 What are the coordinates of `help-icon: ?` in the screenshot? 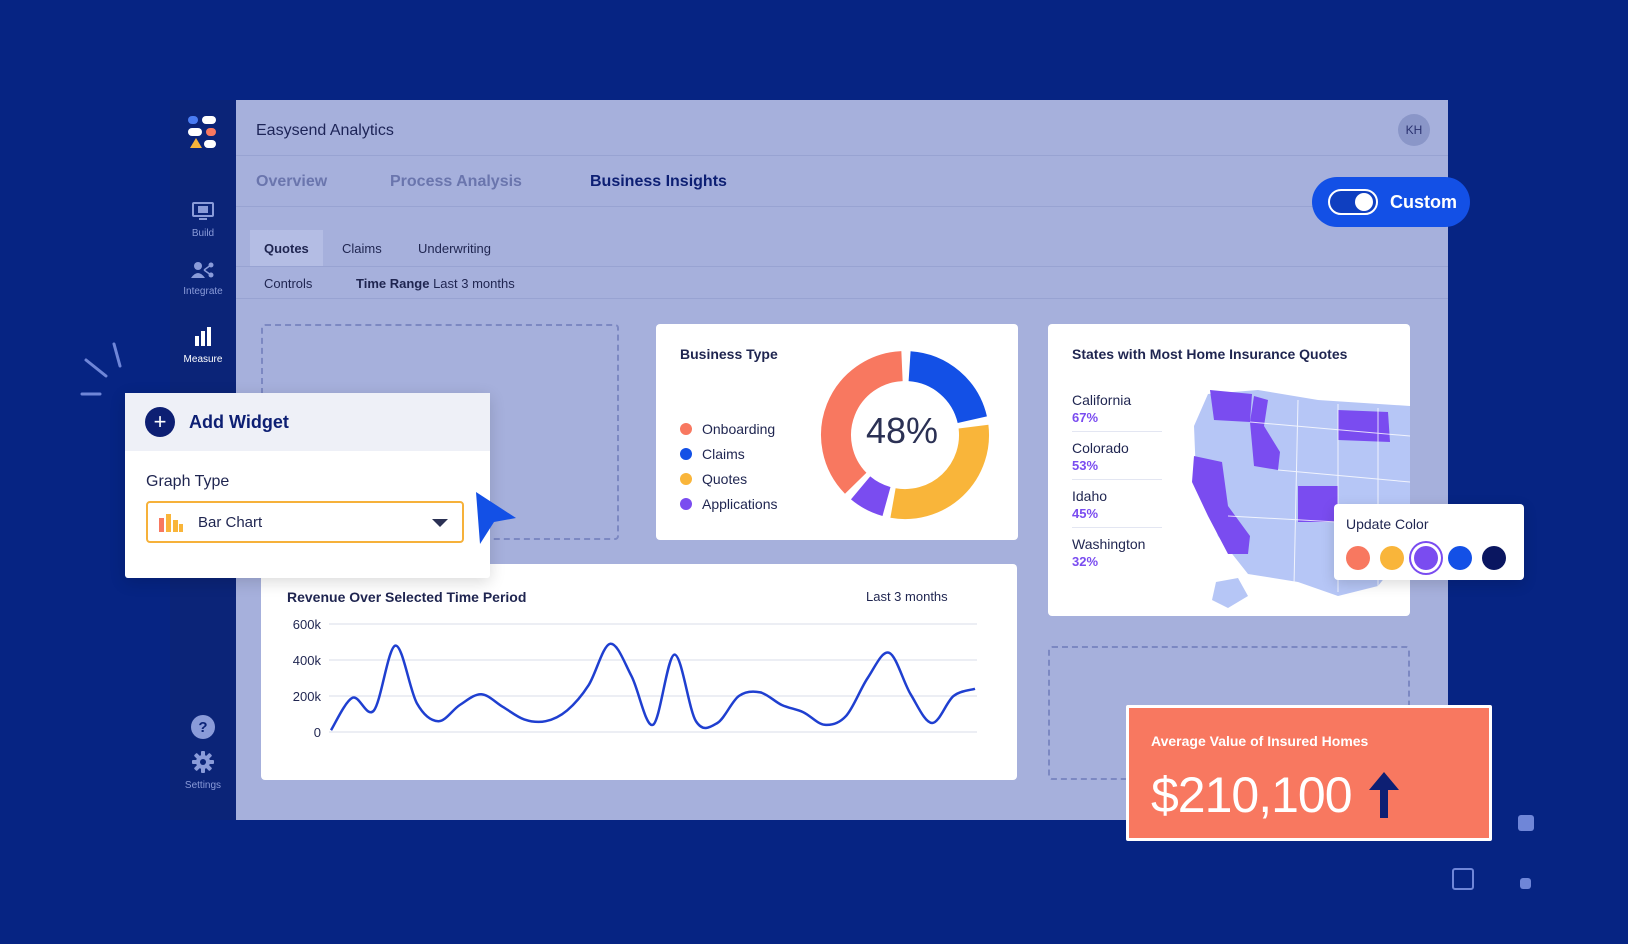 It's located at (203, 727).